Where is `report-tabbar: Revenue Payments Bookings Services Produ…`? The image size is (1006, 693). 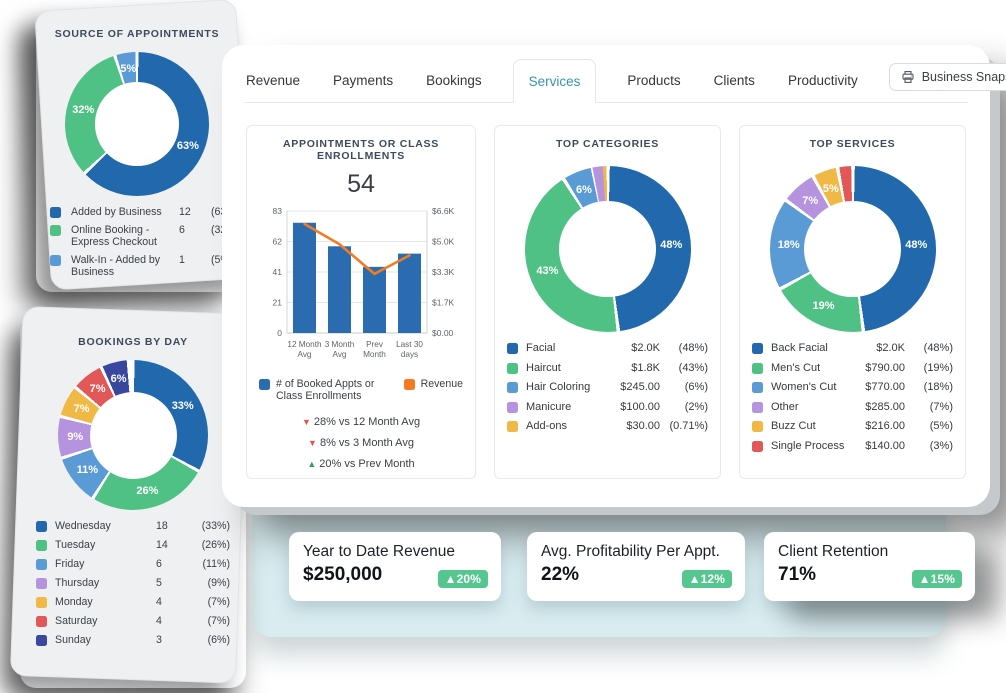 report-tabbar: Revenue Payments Bookings Services Produ… is located at coordinates (625, 81).